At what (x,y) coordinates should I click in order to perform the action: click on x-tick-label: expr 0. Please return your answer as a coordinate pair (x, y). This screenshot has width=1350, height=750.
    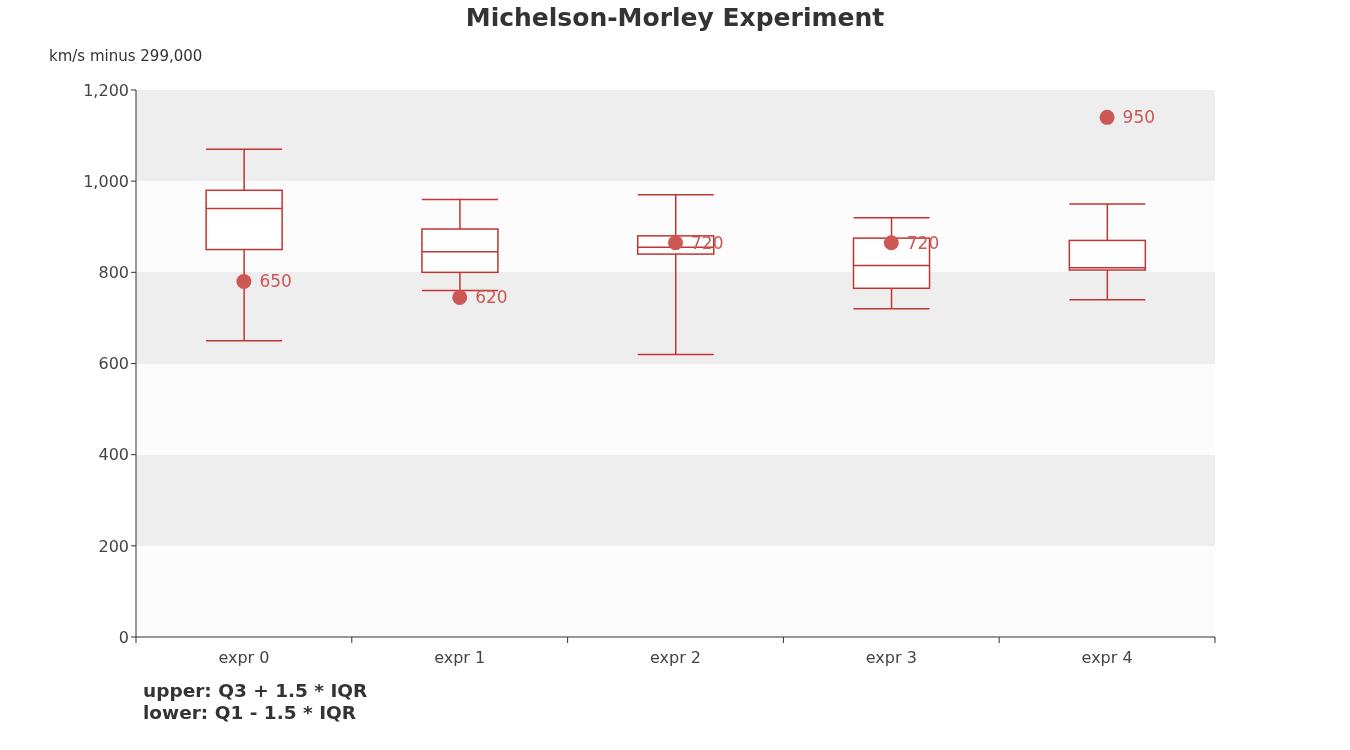
    Looking at the image, I should click on (244, 657).